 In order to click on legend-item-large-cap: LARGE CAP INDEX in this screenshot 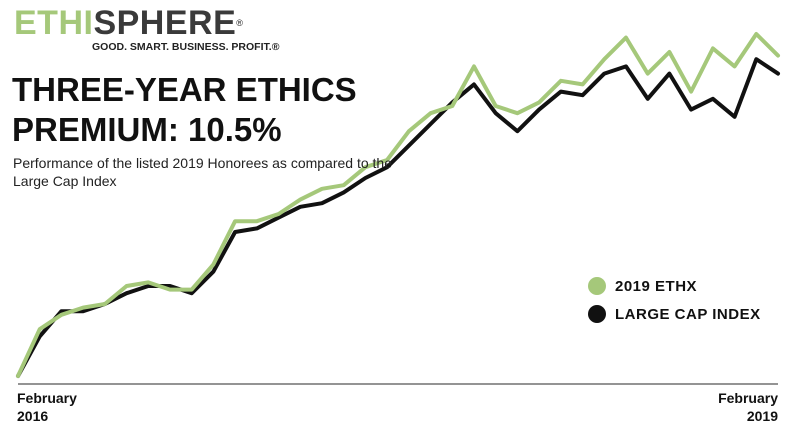, I will do `click(674, 314)`.